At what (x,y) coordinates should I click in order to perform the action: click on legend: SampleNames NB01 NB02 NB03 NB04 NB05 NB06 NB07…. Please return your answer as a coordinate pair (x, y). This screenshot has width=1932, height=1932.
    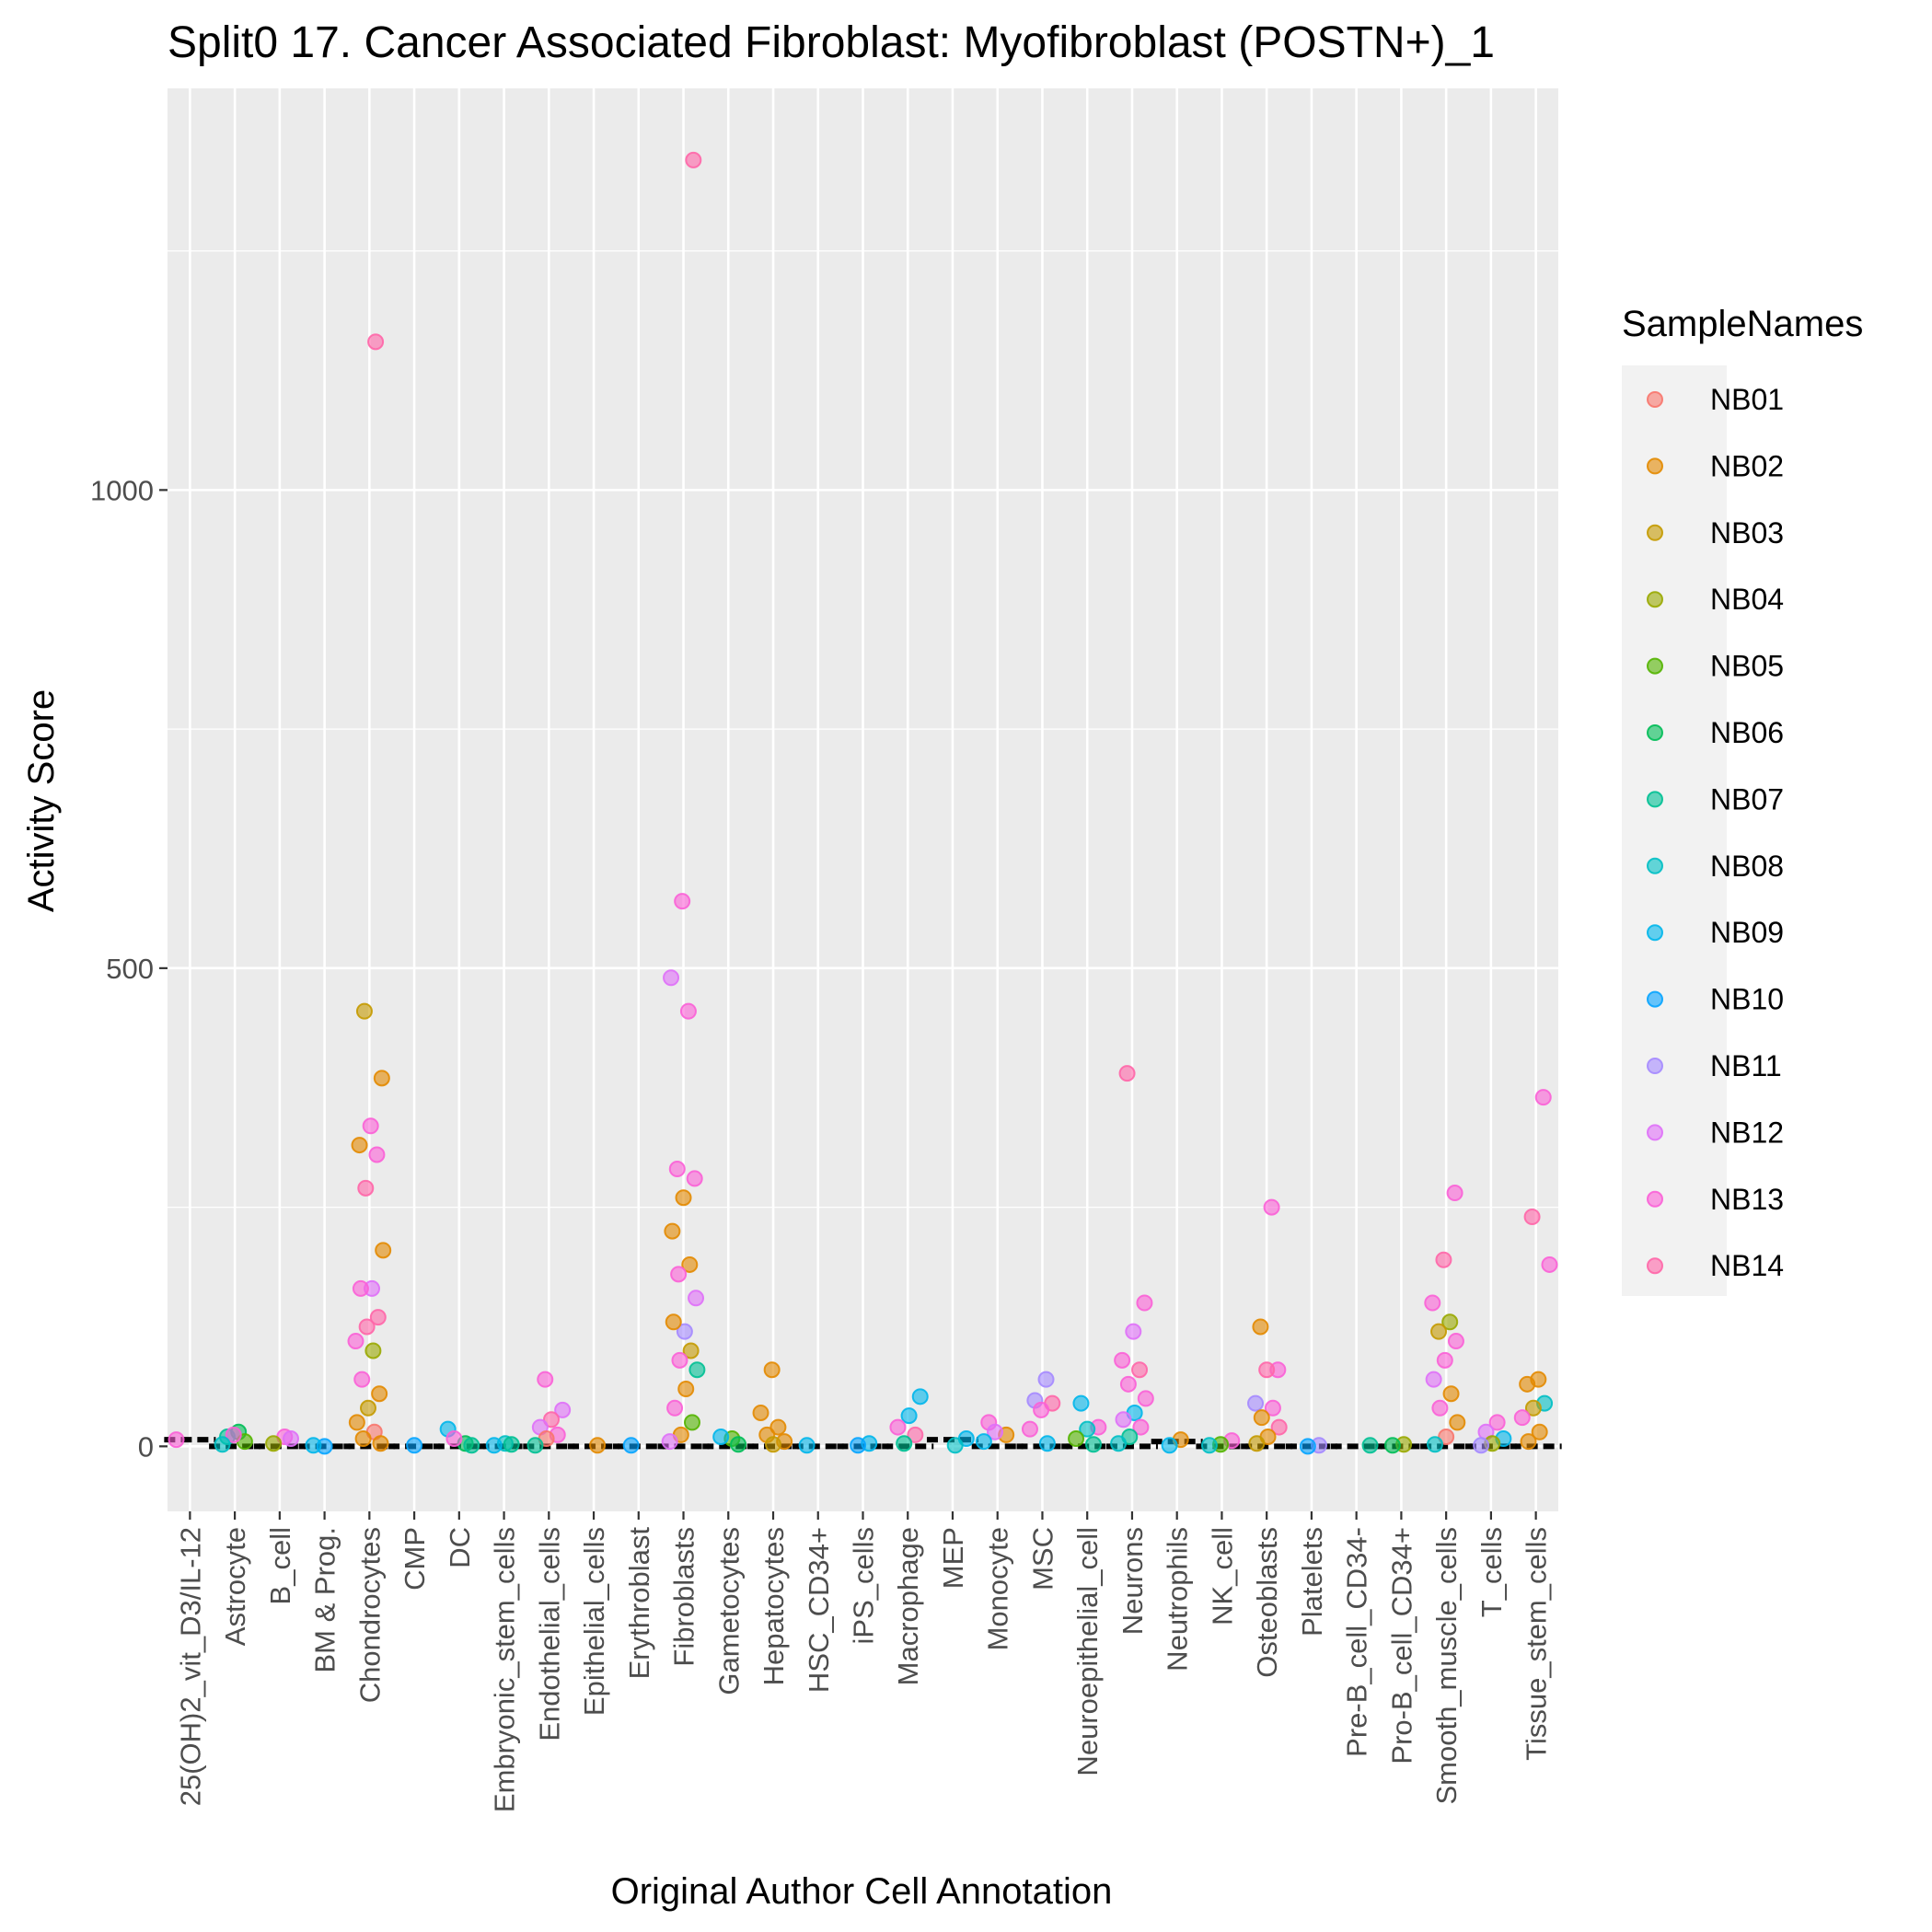
    Looking at the image, I should click on (1743, 800).